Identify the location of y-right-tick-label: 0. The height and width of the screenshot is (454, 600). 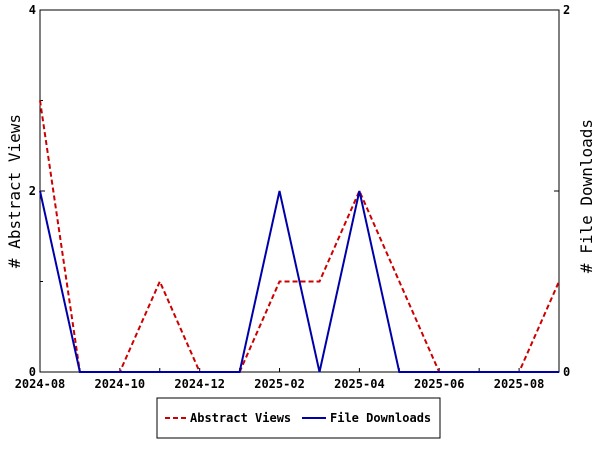
(566, 372).